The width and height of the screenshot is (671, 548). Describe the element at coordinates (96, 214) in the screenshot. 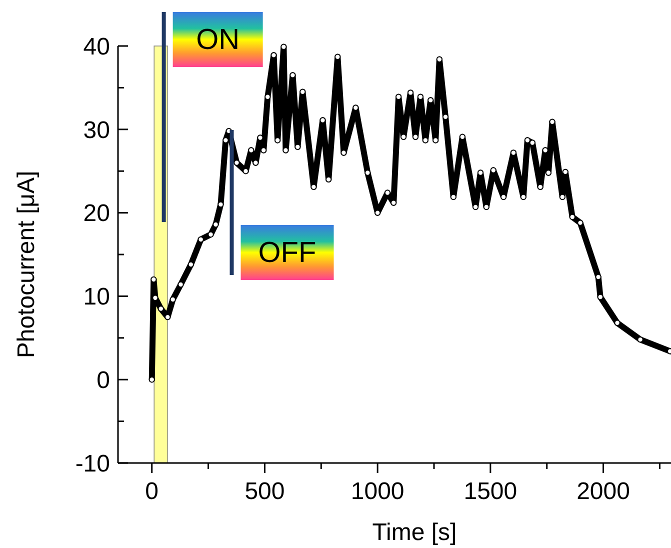

I see `y-tick-label: 20` at that location.